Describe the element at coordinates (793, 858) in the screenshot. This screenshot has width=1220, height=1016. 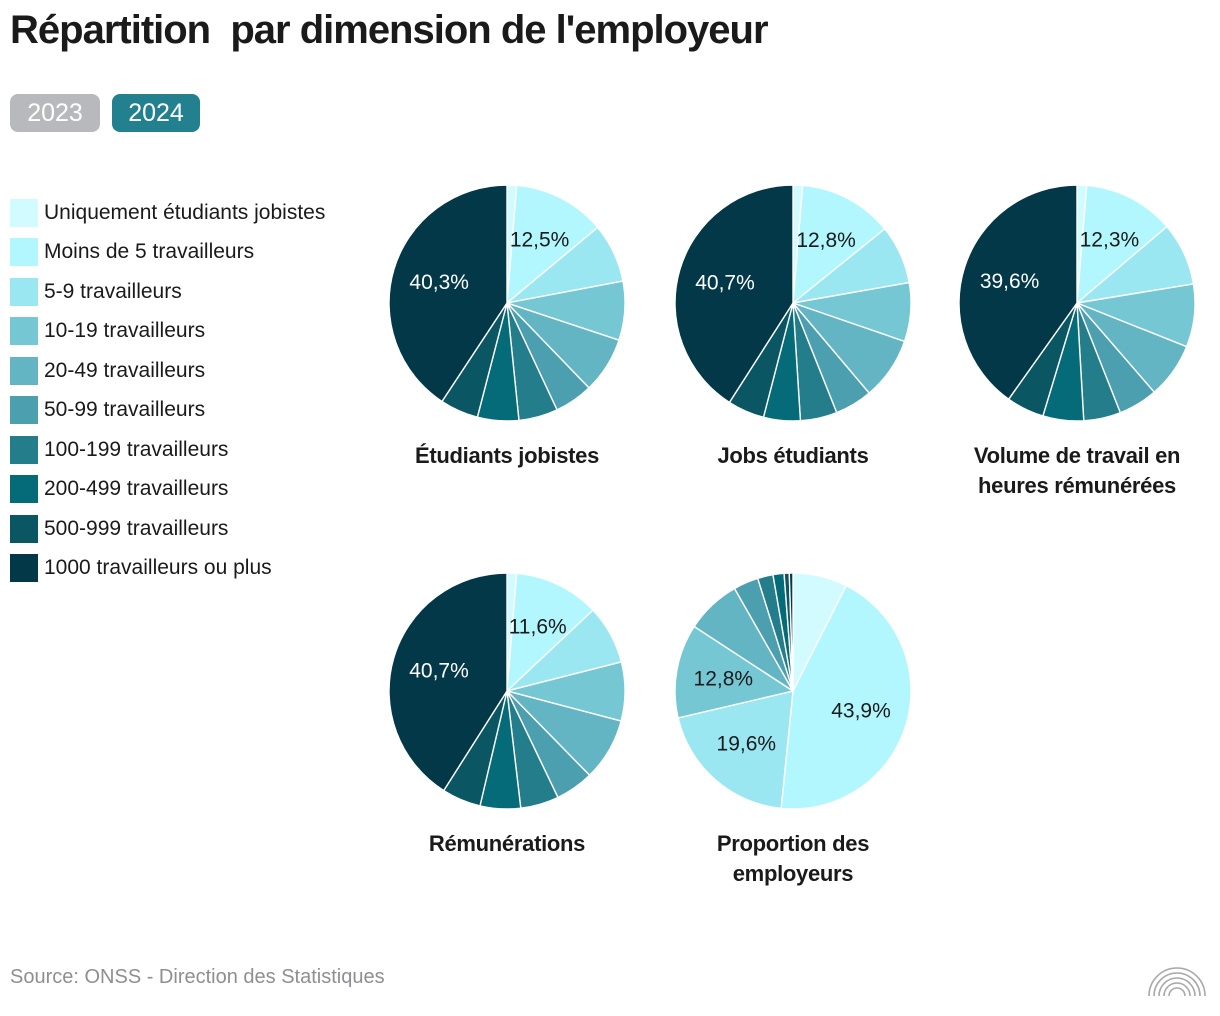
I see `pie-title-proportion-employeurs: Proportion des employeurs` at that location.